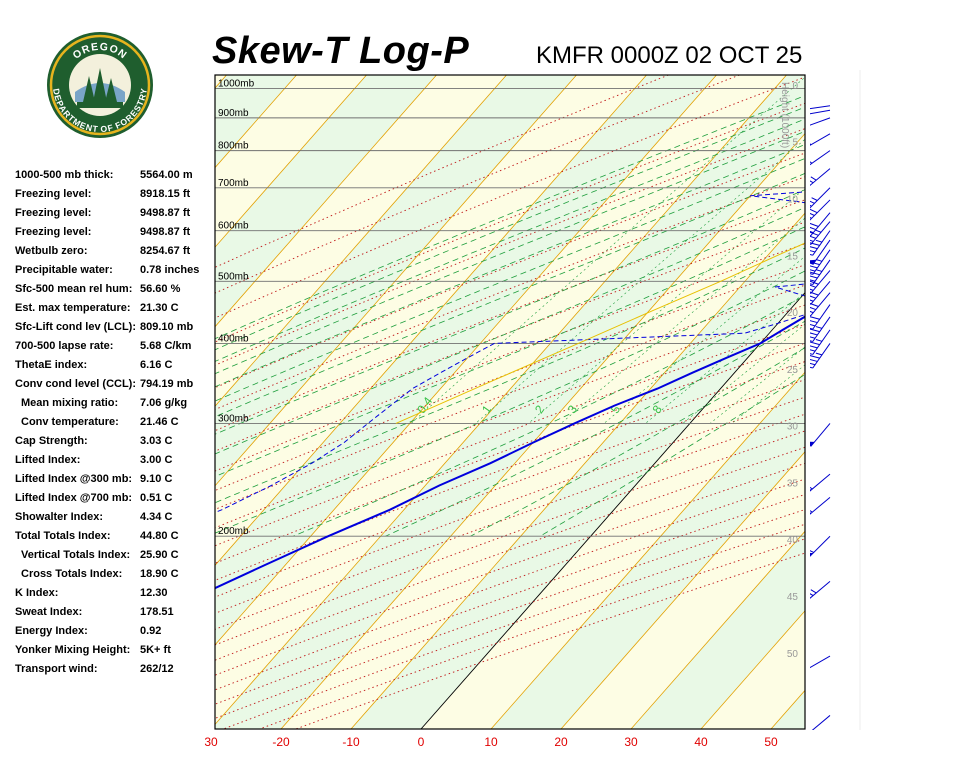  Describe the element at coordinates (155, 650) in the screenshot. I see `index-value: 5K+ ft` at that location.